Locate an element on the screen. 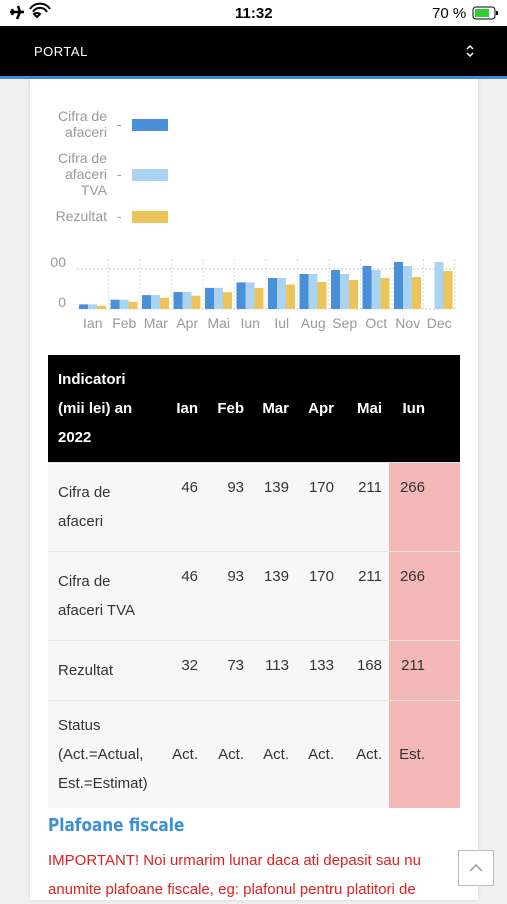  x-tick-label: Sep is located at coordinates (344, 323).